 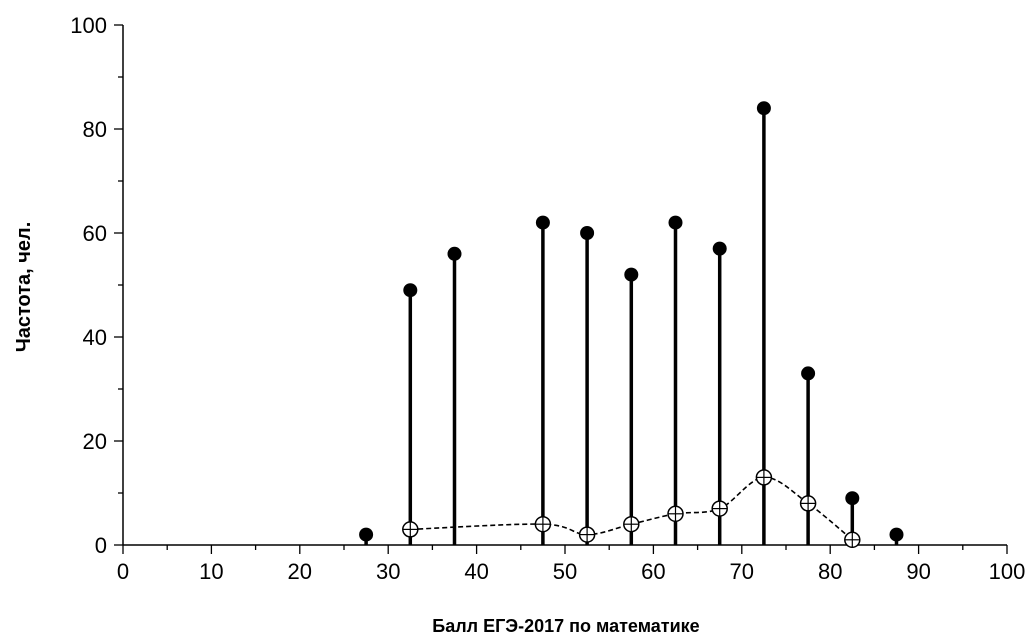 I want to click on x-tick-label: 80, so click(x=830, y=571).